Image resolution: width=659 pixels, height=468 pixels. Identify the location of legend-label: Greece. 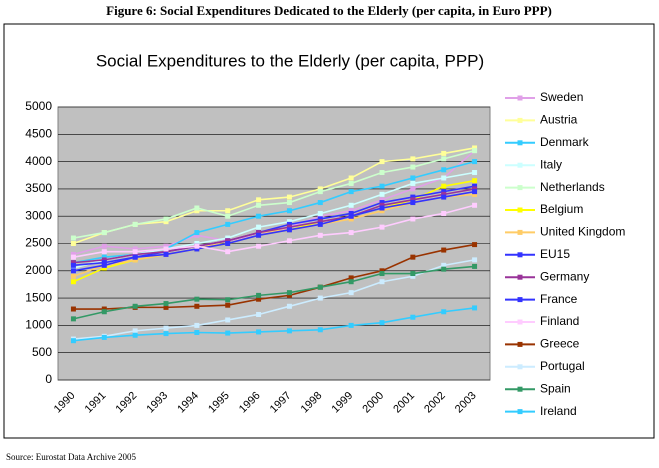
(560, 344).